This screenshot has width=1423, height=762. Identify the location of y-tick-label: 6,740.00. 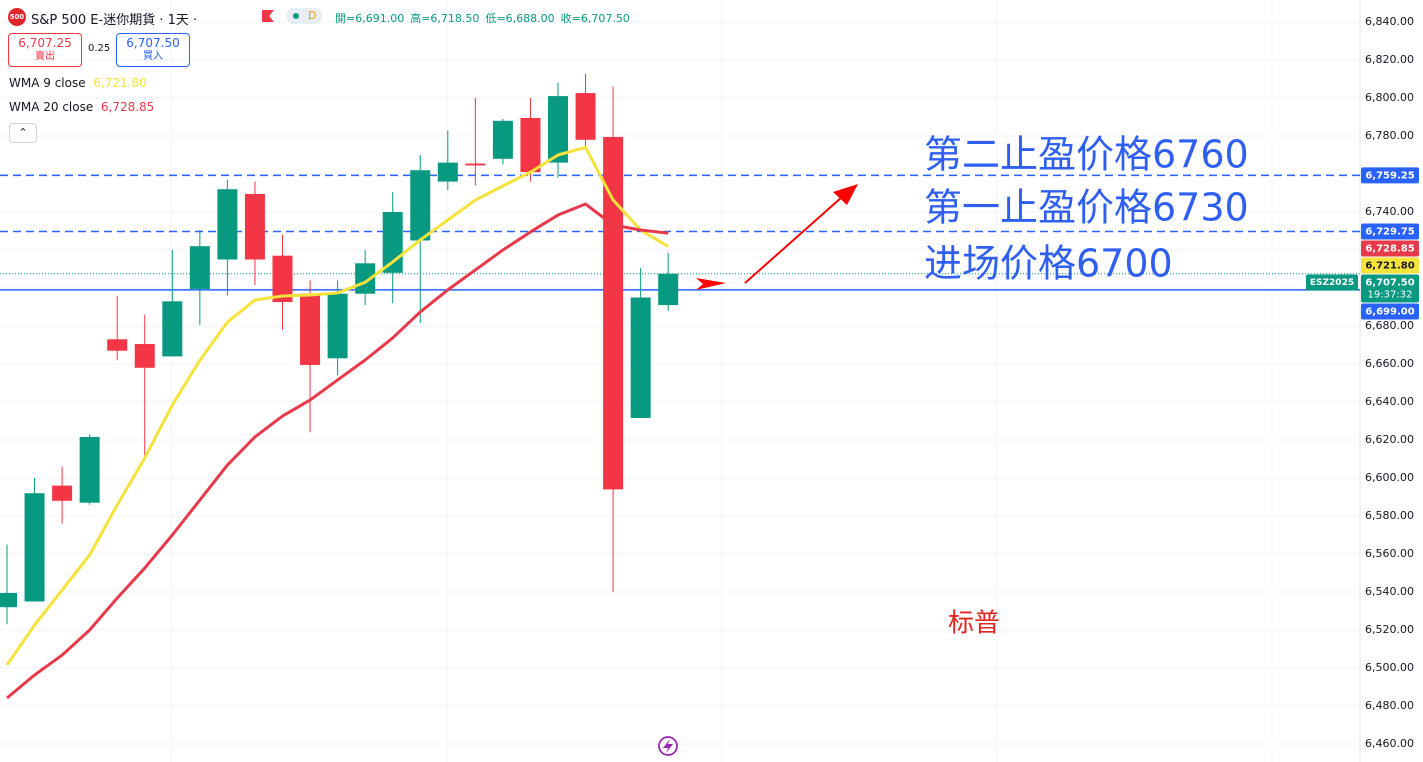
(1389, 211).